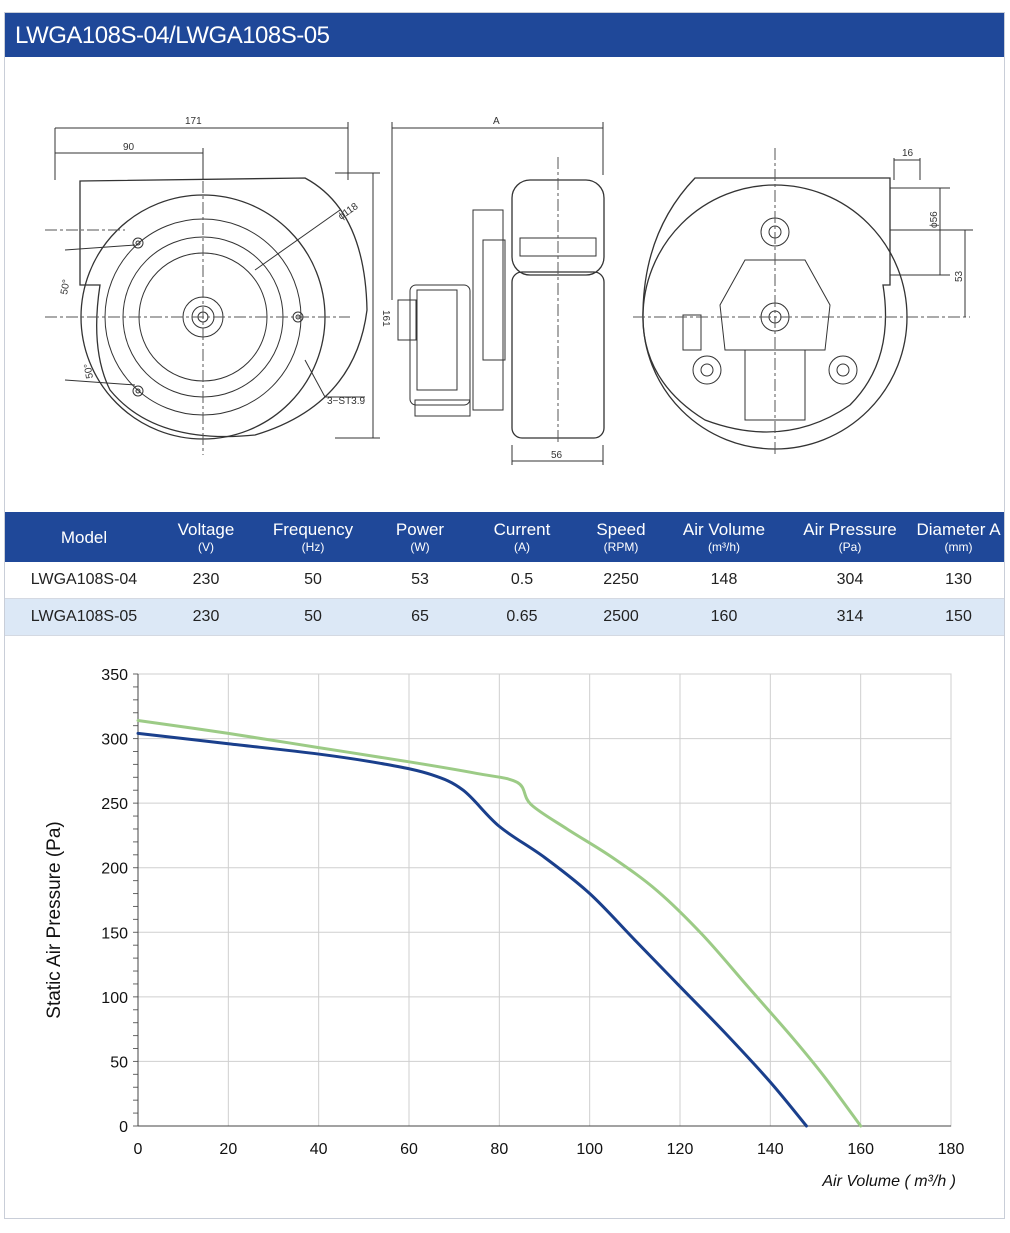  Describe the element at coordinates (212, 288) in the screenshot. I see `front-view` at that location.